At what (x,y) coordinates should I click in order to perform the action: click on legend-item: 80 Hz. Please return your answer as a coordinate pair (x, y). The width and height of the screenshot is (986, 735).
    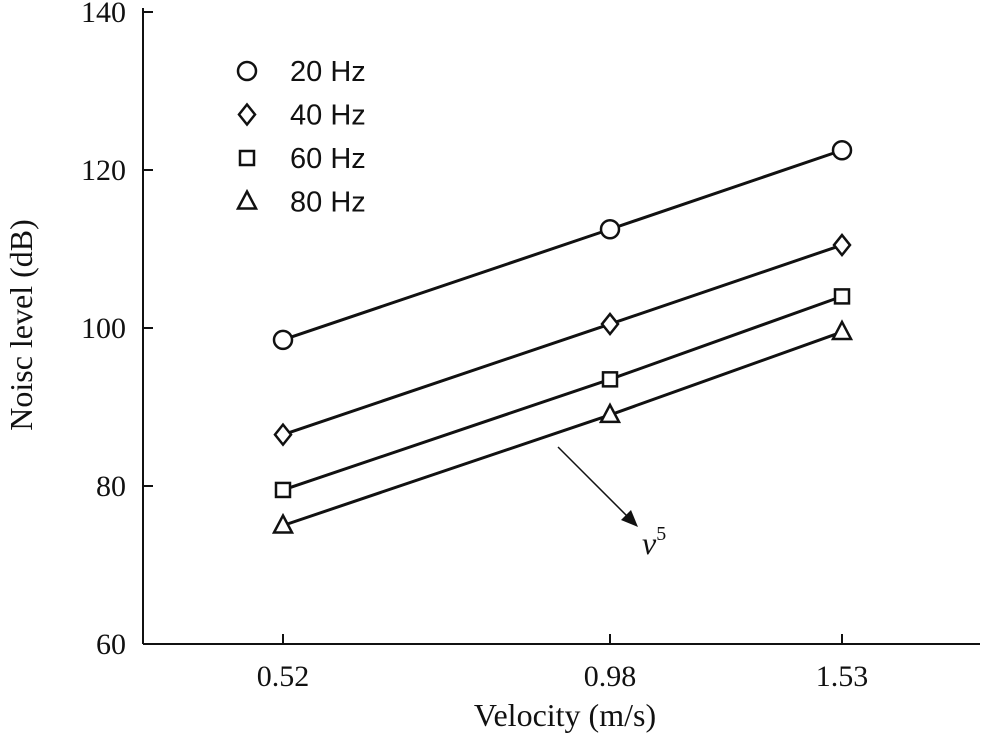
    Looking at the image, I should click on (300, 203).